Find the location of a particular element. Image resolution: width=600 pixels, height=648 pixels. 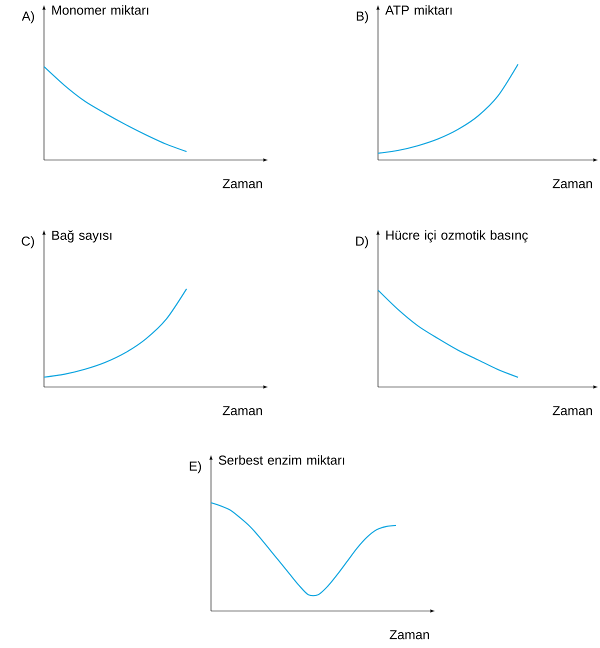

y-axis-title: Bağ sayısı is located at coordinates (82, 236).